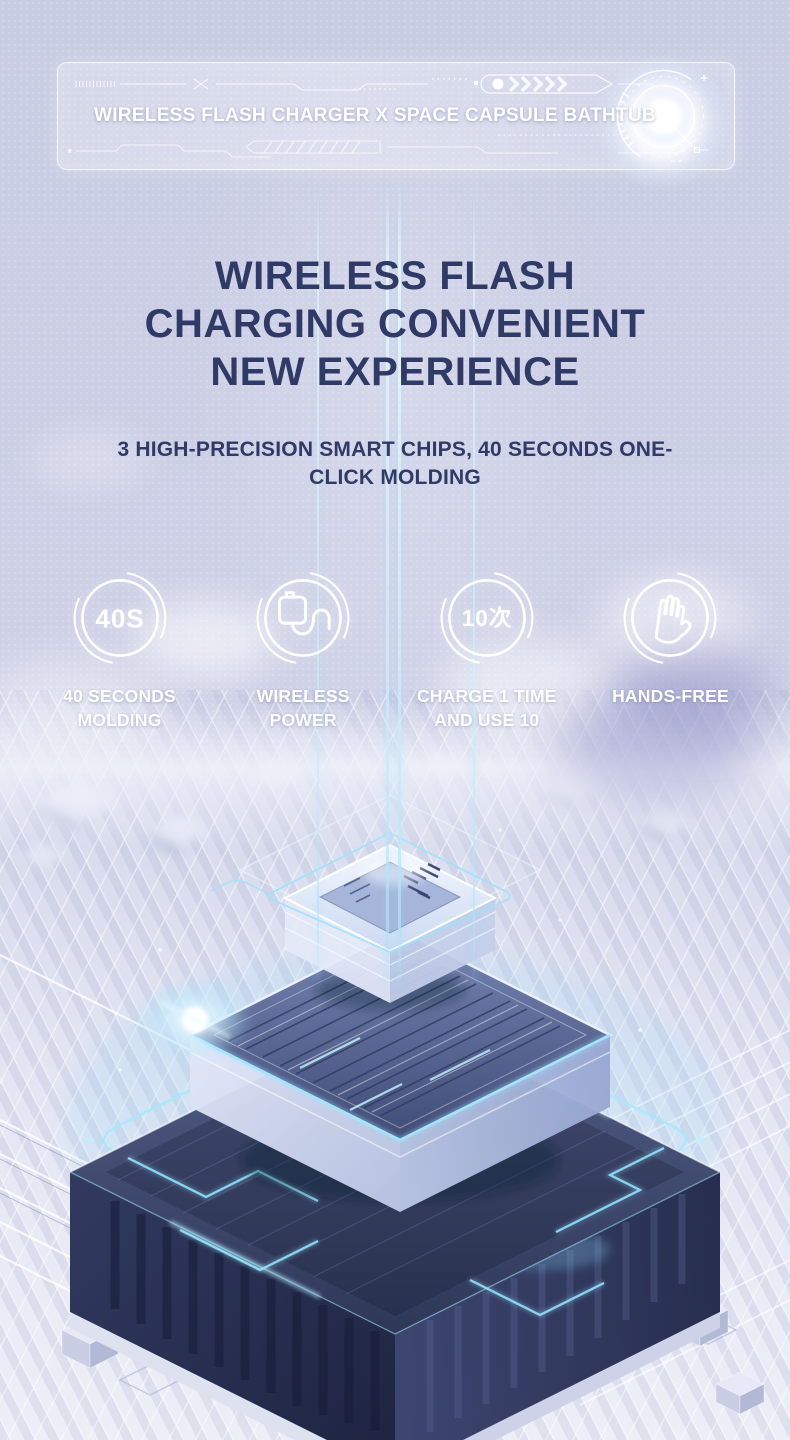  Describe the element at coordinates (303, 708) in the screenshot. I see `feature-label: WIRELESS POWER` at that location.